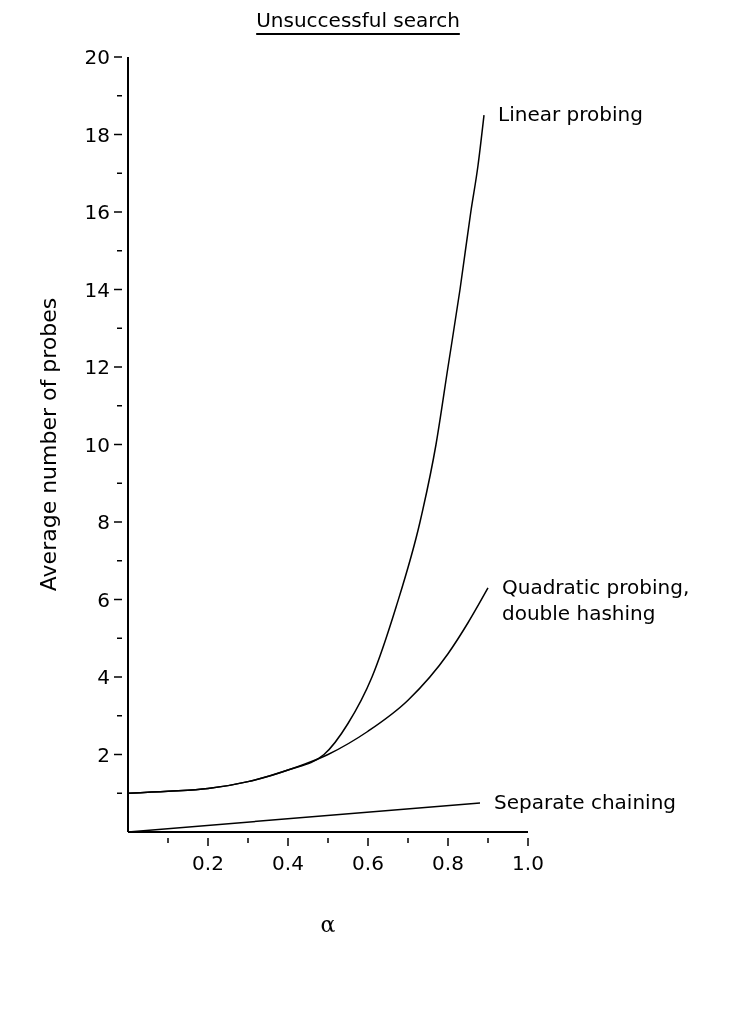 This screenshot has height=1018, width=737. I want to click on y-tick-label: 4, so click(103, 677).